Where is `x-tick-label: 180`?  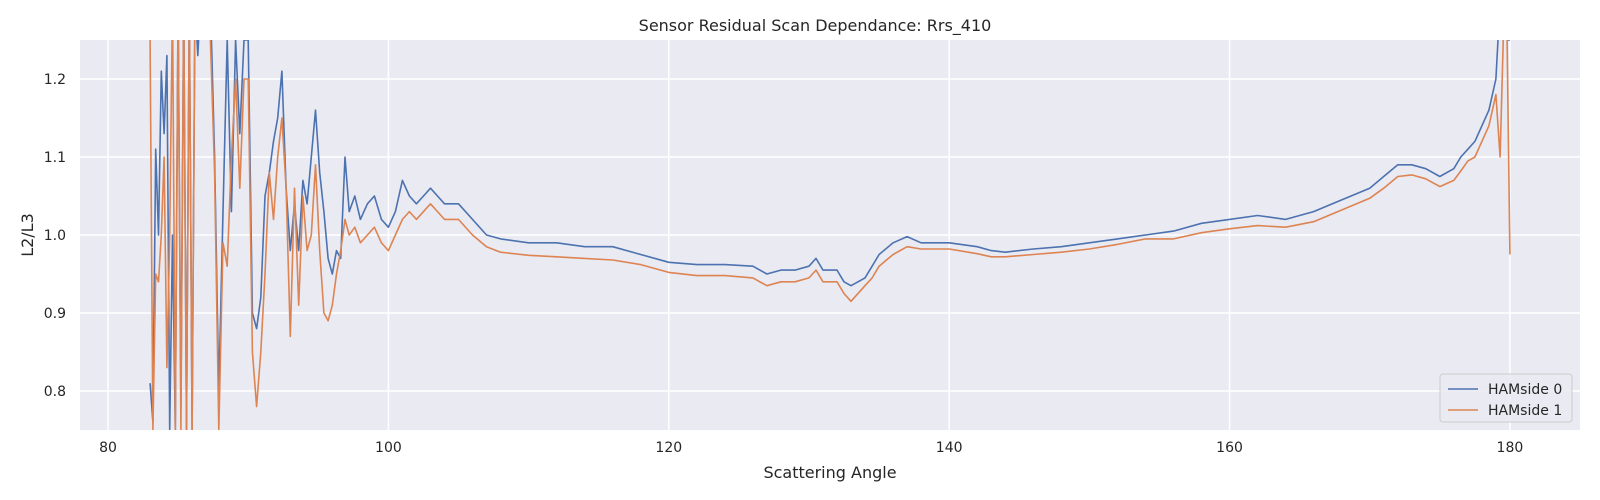 x-tick-label: 180 is located at coordinates (1510, 448).